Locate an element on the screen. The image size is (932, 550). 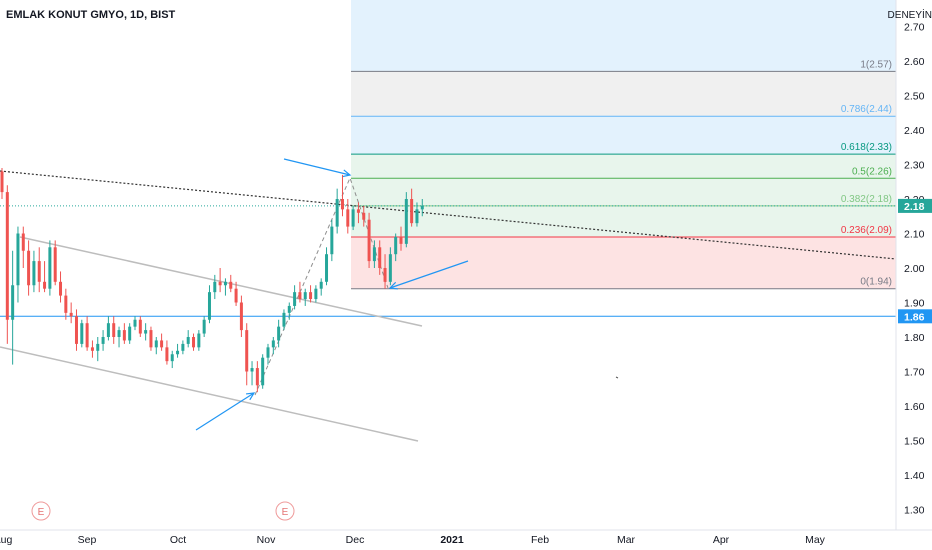
channel-upper-line is located at coordinates (221, 281).